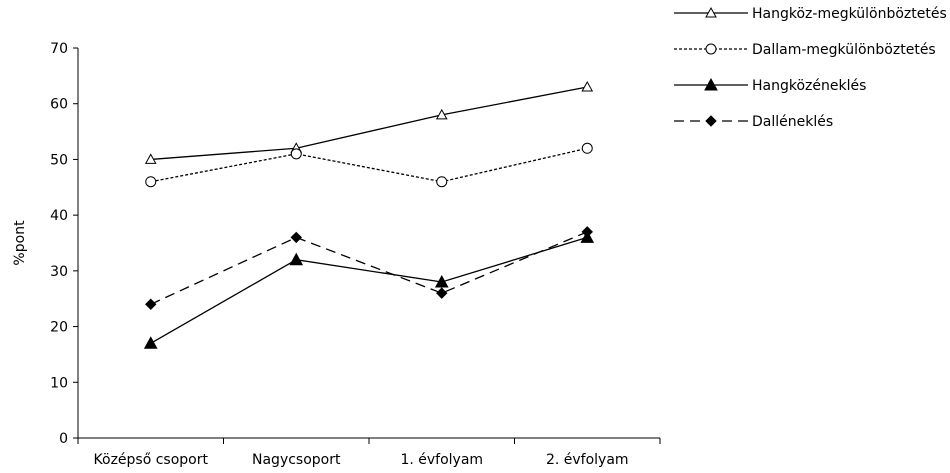 This screenshot has height=473, width=950. What do you see at coordinates (296, 460) in the screenshot?
I see `x-tick-label: Nagycsoport` at bounding box center [296, 460].